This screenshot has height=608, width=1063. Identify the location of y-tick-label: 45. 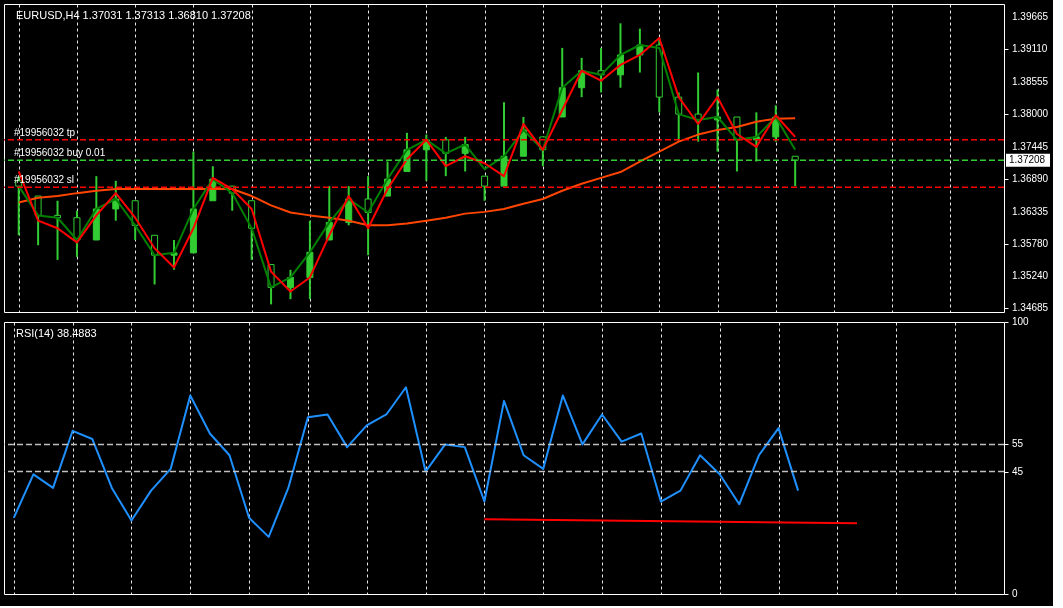
(1018, 471).